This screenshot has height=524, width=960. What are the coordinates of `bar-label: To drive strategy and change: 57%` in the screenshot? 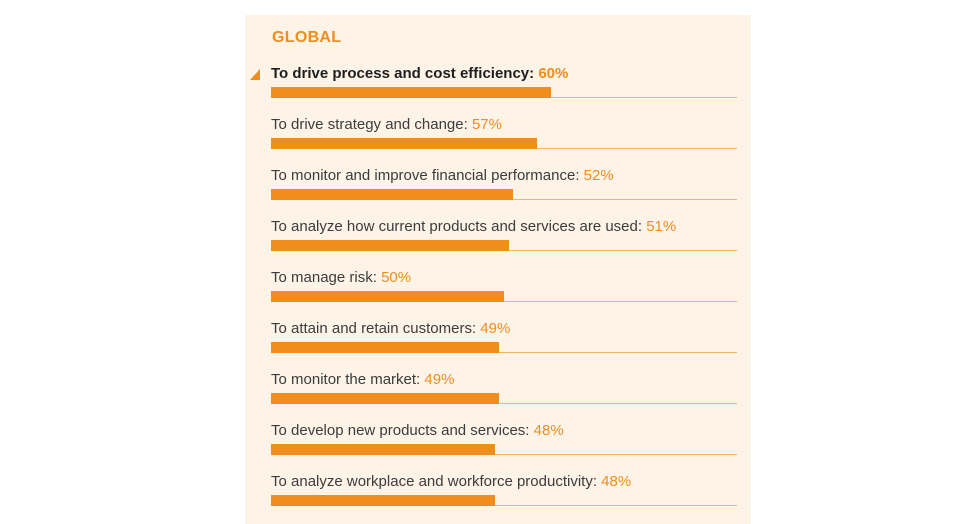 It's located at (386, 124).